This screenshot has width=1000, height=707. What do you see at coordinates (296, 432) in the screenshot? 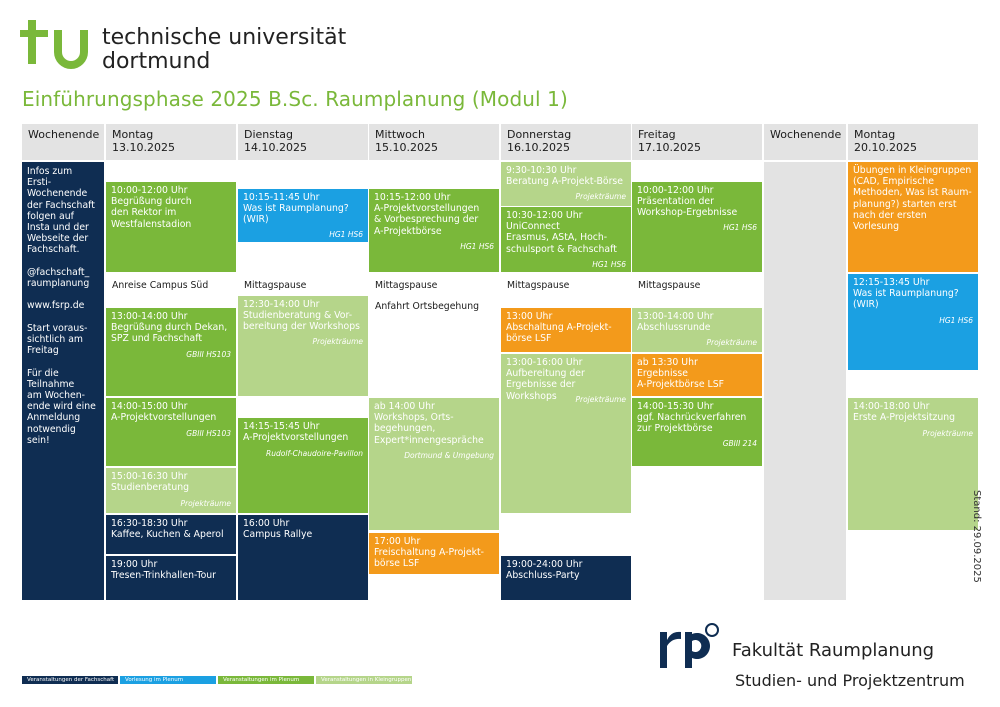
I see `event-text: 14:15-15:45 Uhr A-Projektvorstellungen` at bounding box center [296, 432].